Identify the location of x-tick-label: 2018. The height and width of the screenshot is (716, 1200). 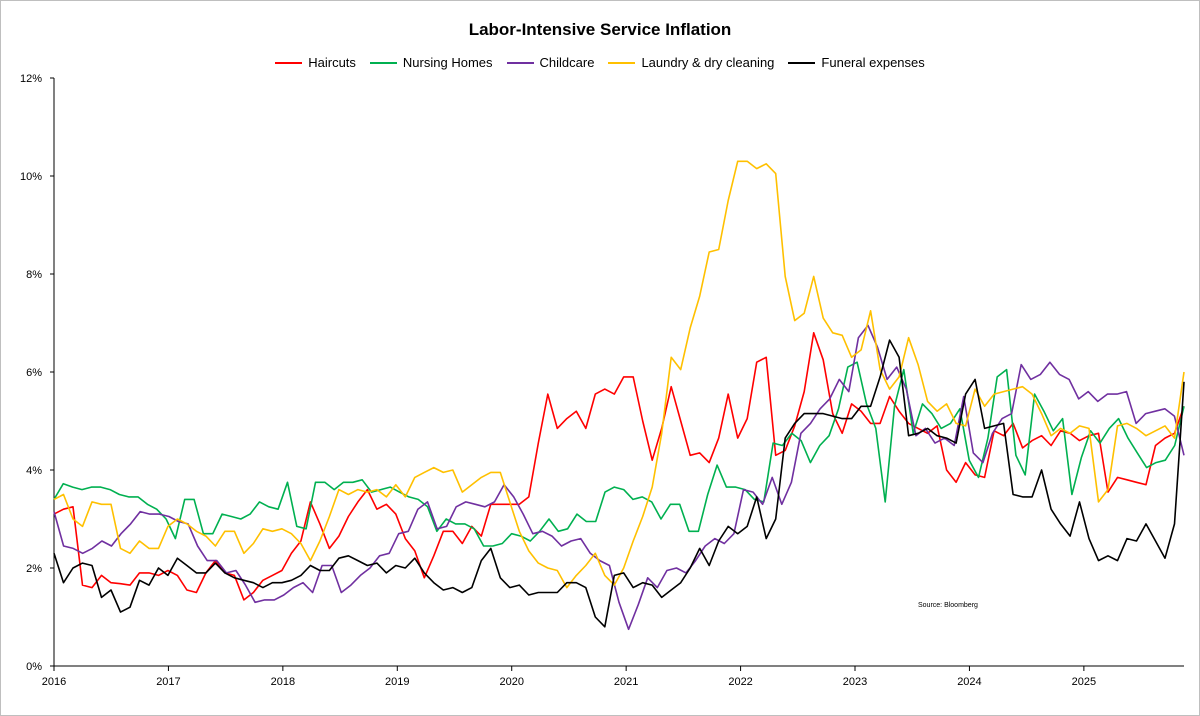
(283, 682).